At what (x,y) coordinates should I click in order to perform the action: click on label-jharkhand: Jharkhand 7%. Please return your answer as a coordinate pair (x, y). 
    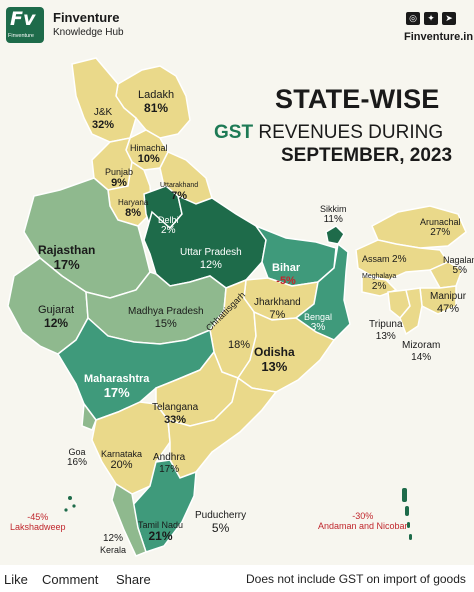
    Looking at the image, I should click on (277, 309).